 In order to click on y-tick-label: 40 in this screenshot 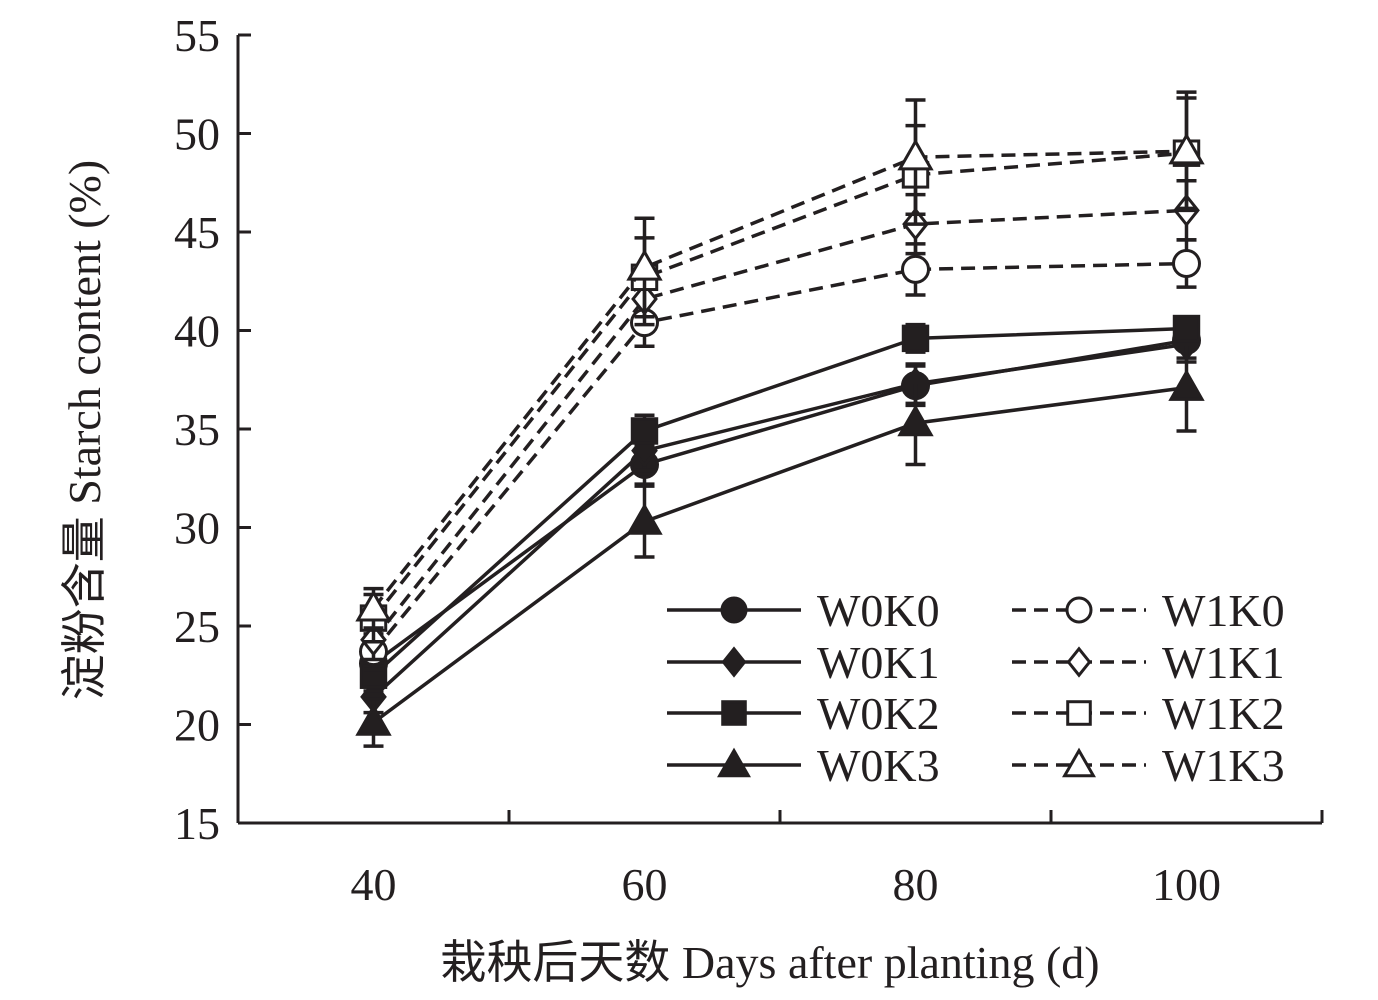, I will do `click(197, 331)`.